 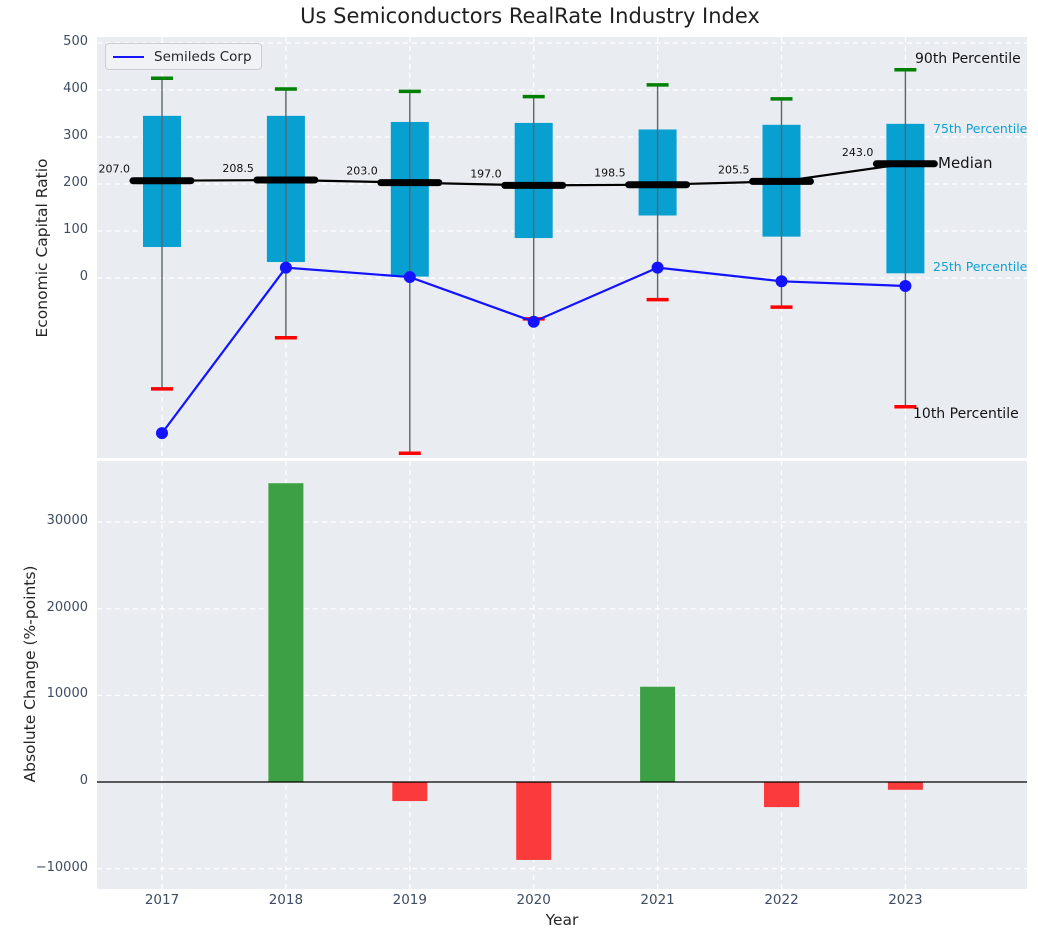 What do you see at coordinates (61, 867) in the screenshot?
I see `bottom-y-tick-label: −10000` at bounding box center [61, 867].